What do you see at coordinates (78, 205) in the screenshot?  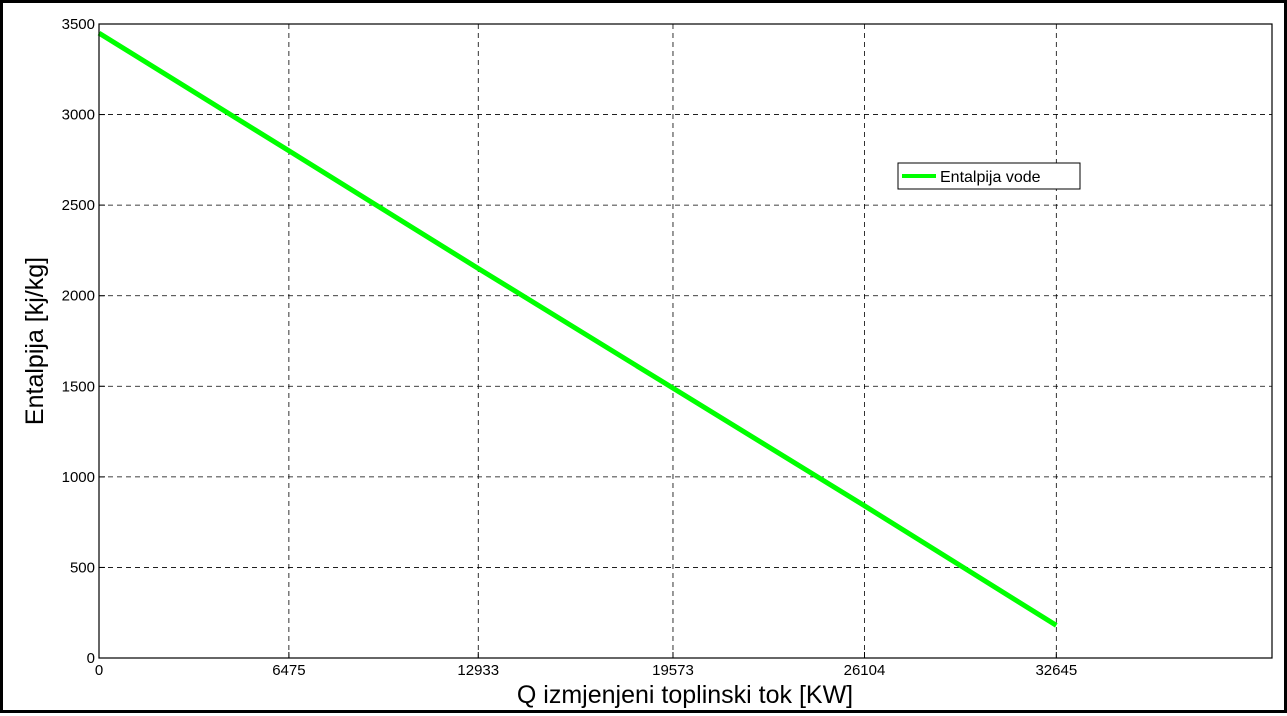 I see `y-tick-label: 2500` at bounding box center [78, 205].